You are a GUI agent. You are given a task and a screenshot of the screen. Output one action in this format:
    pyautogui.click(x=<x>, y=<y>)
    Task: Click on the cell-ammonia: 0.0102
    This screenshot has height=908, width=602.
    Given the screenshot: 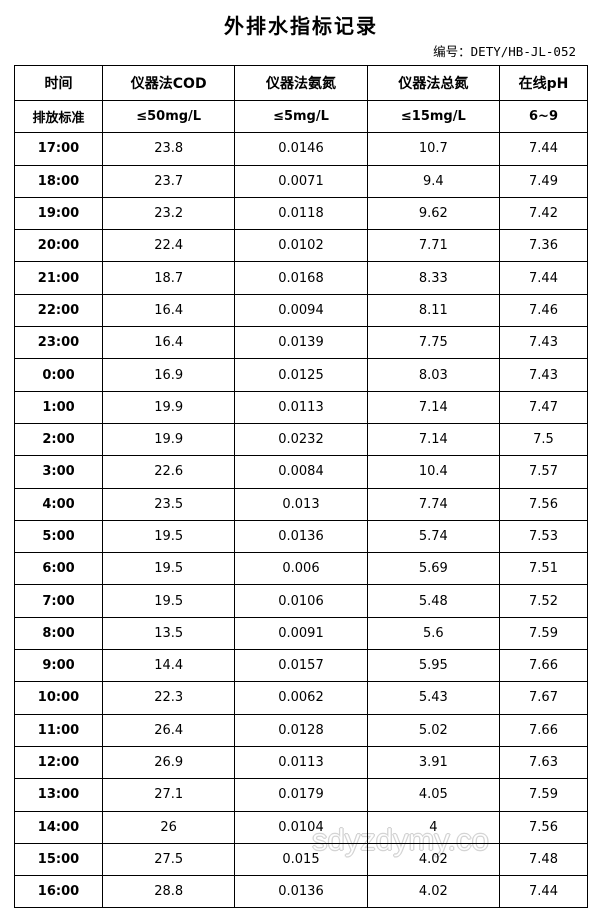 What is the action you would take?
    pyautogui.click(x=301, y=246)
    